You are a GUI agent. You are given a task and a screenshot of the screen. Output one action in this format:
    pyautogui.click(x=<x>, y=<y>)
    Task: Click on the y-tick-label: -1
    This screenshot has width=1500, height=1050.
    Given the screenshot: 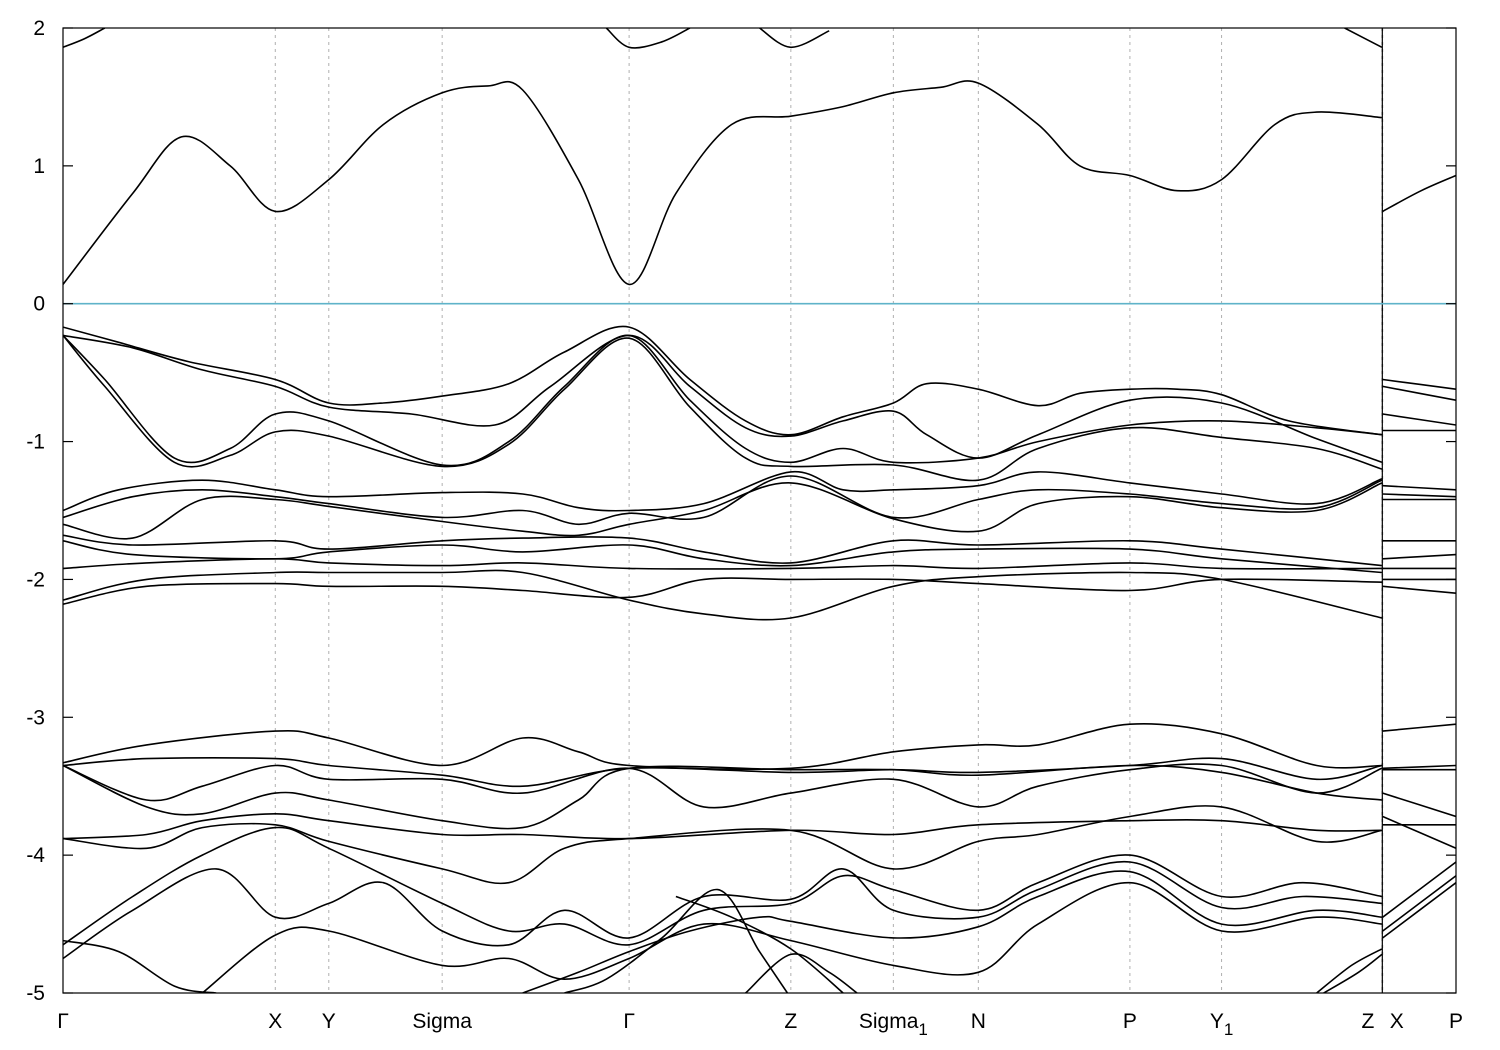 What is the action you would take?
    pyautogui.click(x=35, y=442)
    